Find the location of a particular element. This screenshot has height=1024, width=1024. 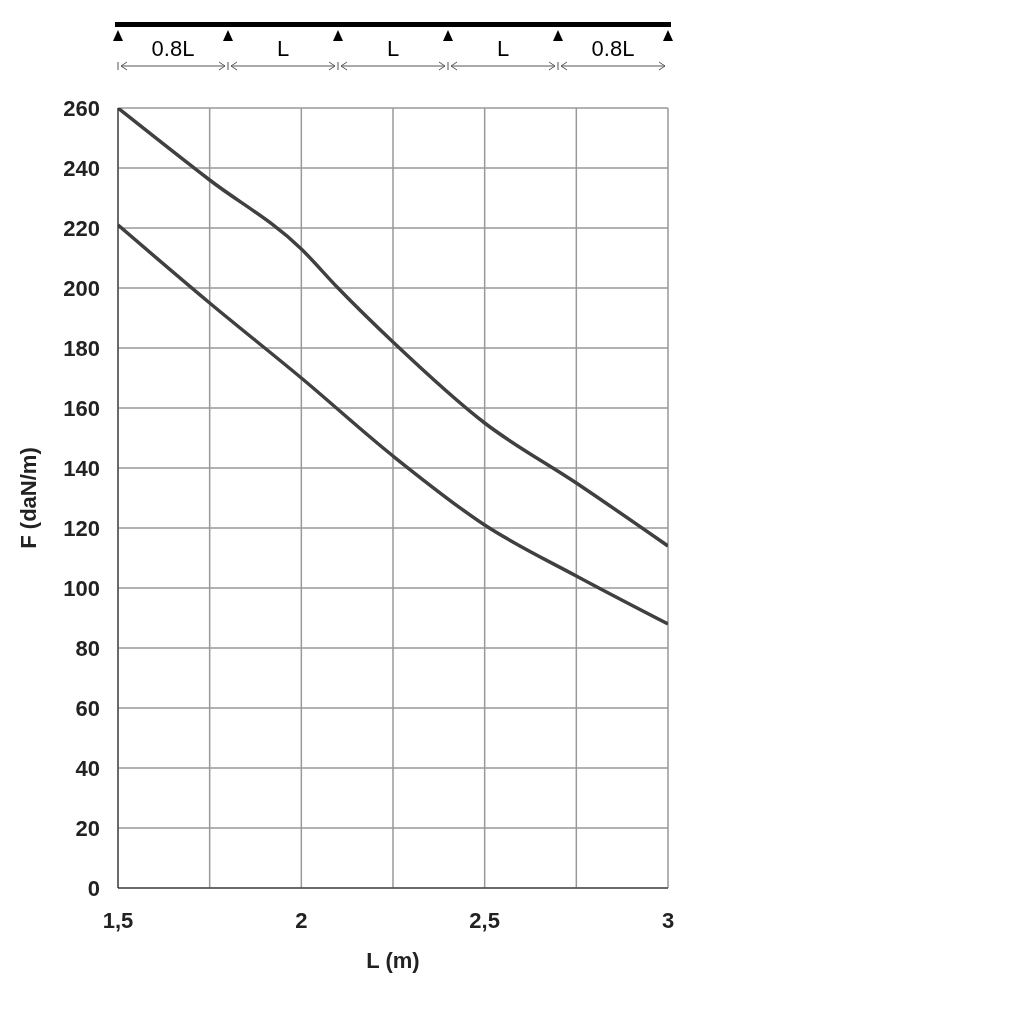

y-tick-label: 240 is located at coordinates (81, 168).